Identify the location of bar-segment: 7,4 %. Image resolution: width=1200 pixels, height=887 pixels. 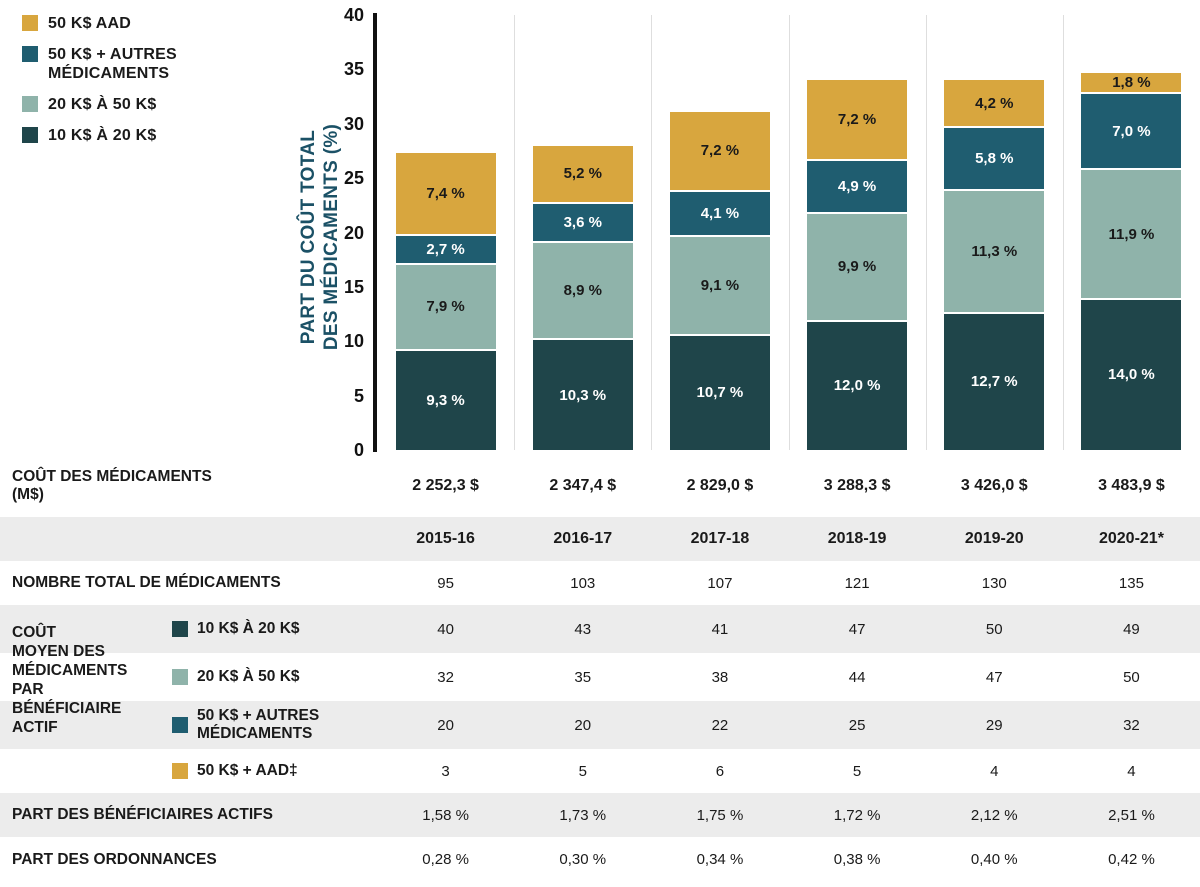
(445, 193).